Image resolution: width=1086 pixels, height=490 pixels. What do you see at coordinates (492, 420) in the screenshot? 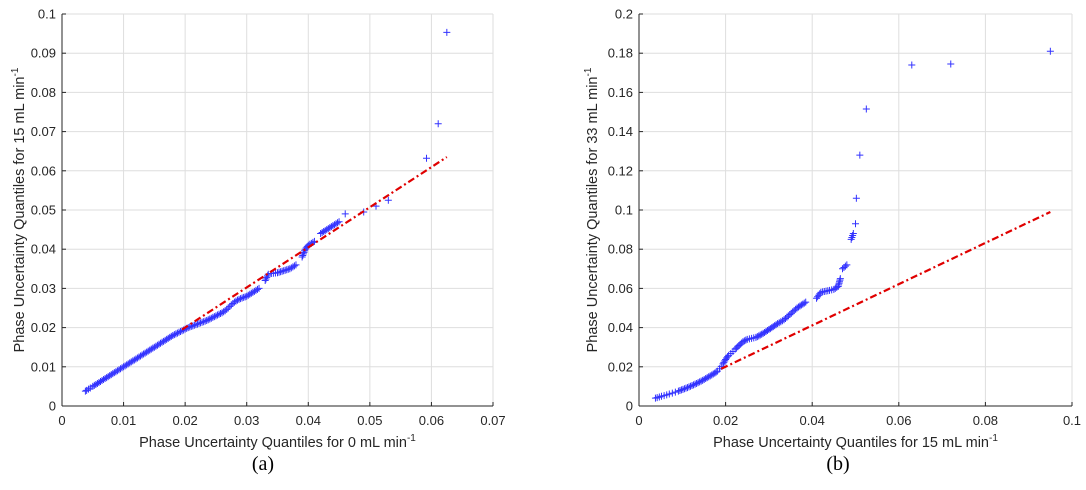
I see `x-tick-label: 0.07` at bounding box center [492, 420].